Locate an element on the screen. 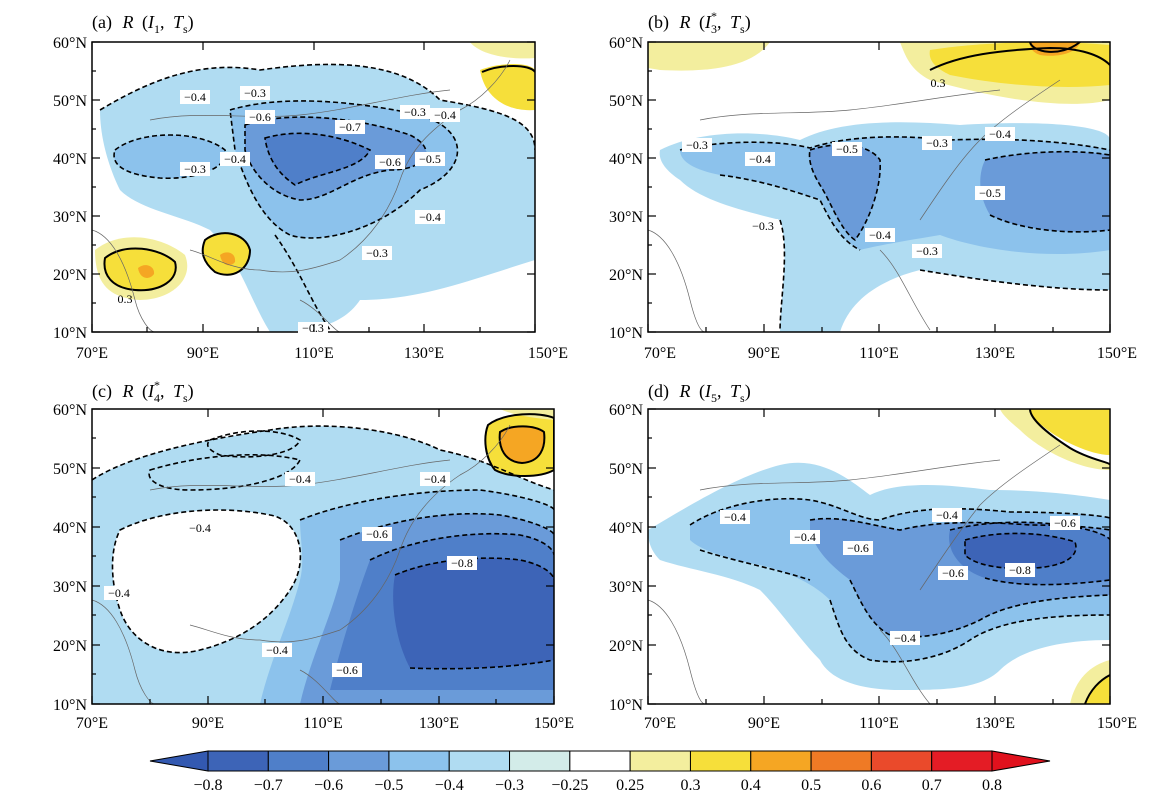 The image size is (1151, 796). contour-label: 0.3 is located at coordinates (125, 299).